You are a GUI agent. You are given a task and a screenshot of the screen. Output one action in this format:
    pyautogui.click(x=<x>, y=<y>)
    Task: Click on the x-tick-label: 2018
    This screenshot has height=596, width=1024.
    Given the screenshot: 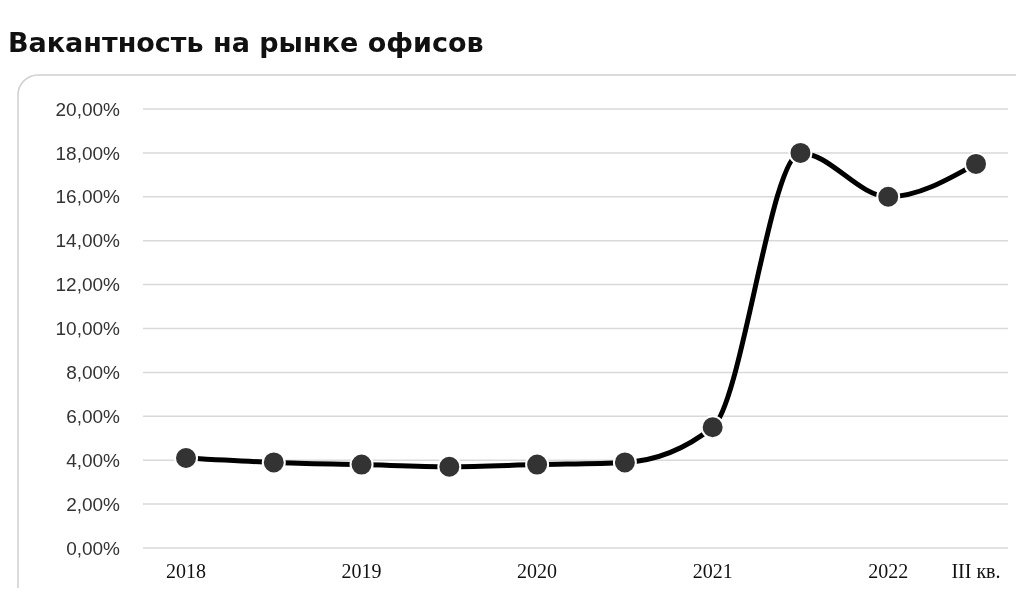 What is the action you would take?
    pyautogui.click(x=186, y=571)
    